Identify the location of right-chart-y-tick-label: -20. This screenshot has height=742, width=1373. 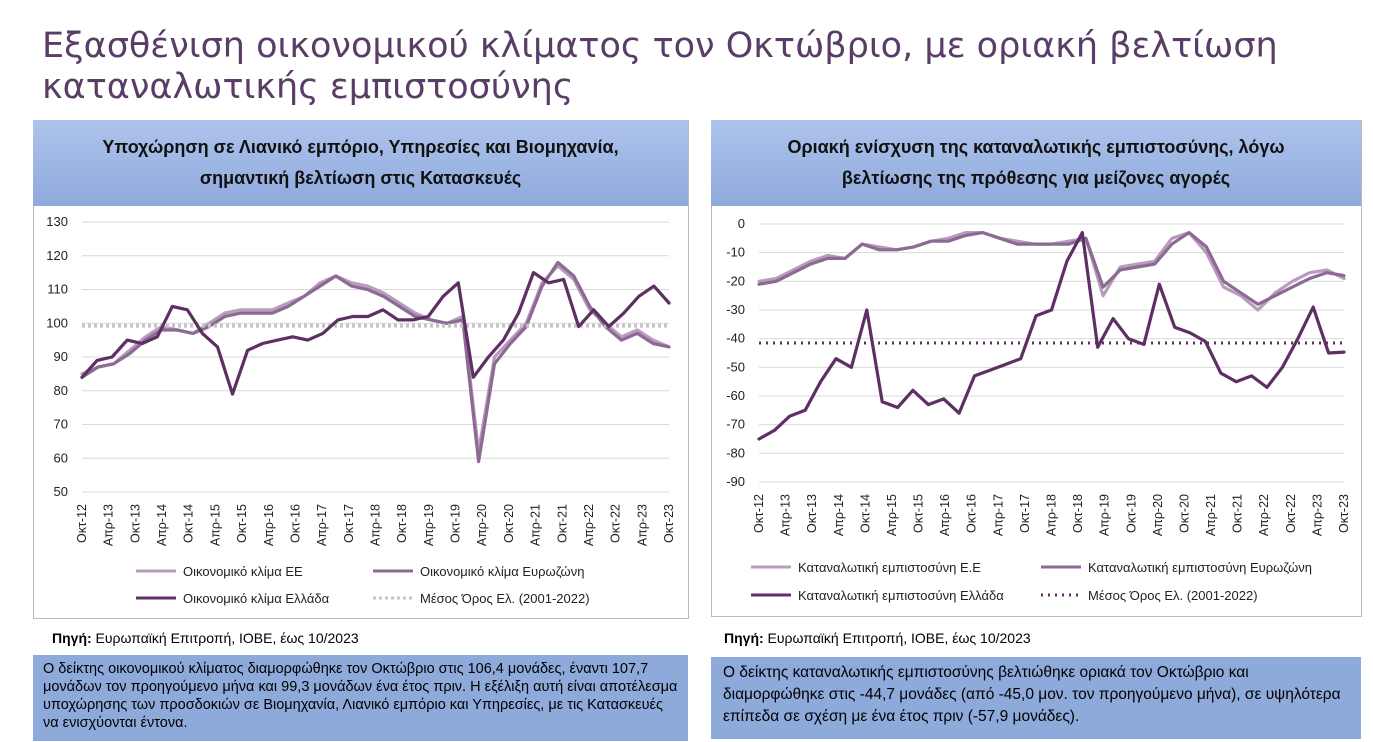
(735, 280).